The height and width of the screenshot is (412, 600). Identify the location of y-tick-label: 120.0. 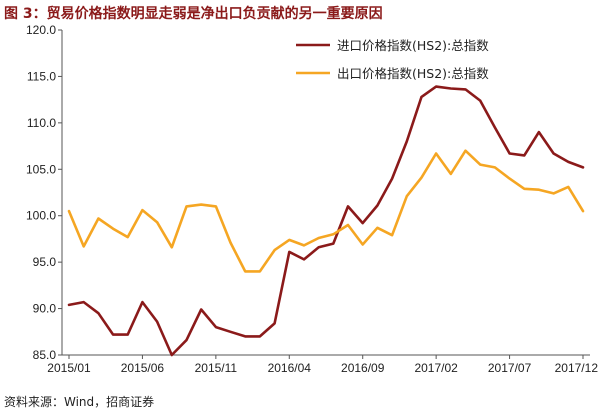
(41, 30).